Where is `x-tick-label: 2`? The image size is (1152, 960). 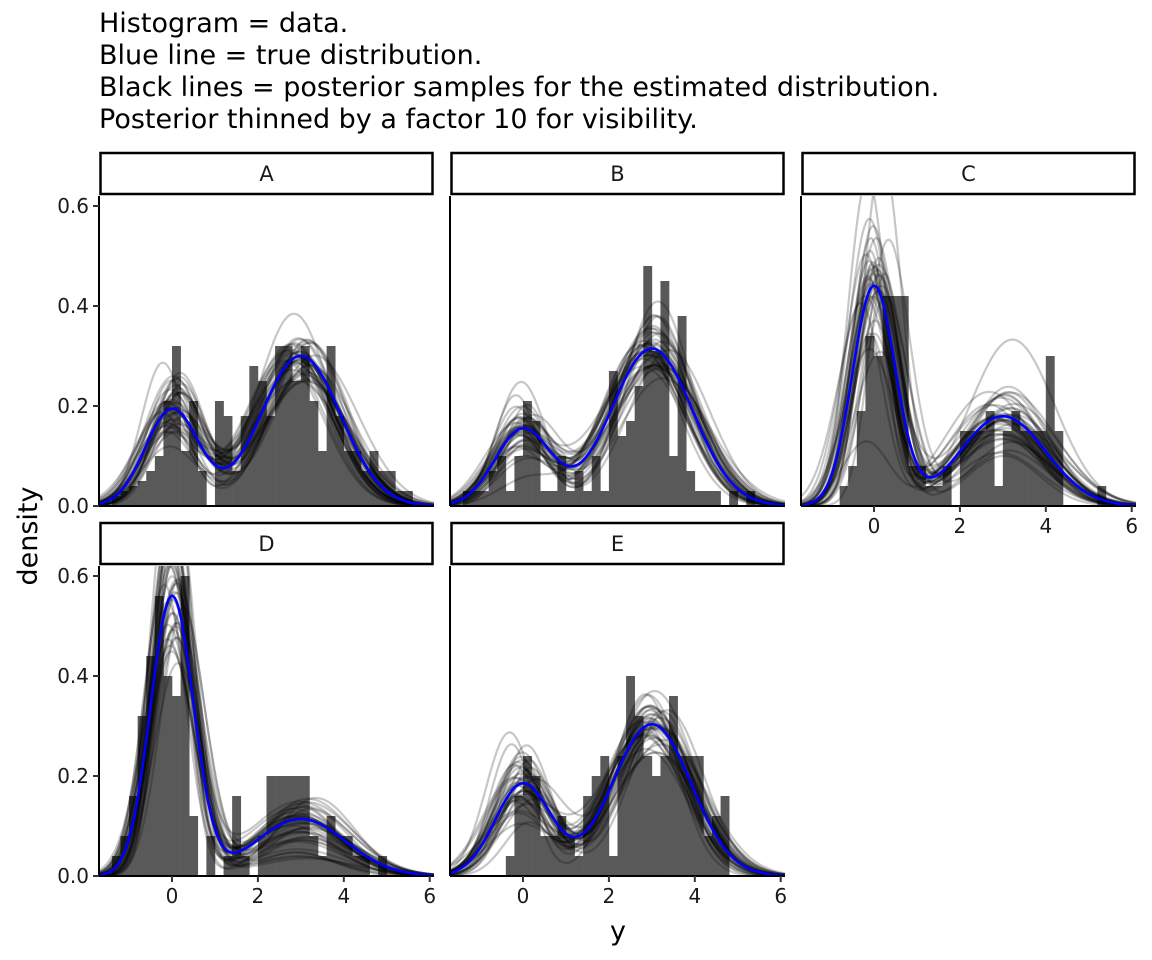 x-tick-label: 2 is located at coordinates (258, 896).